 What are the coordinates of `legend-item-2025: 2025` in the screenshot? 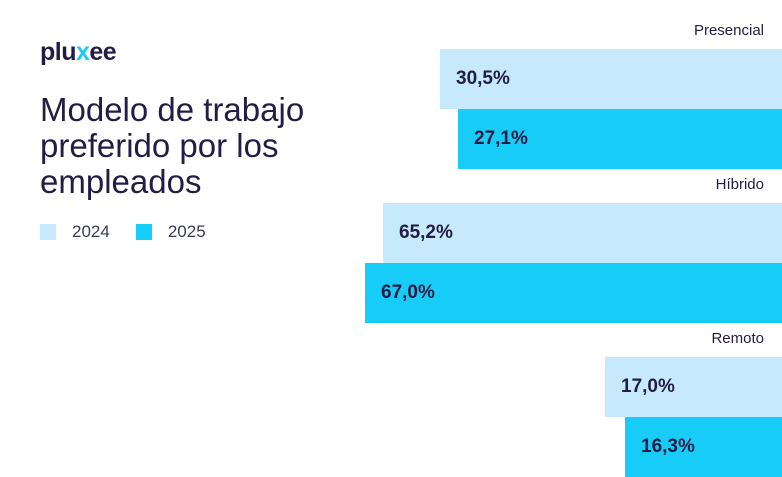 It's located at (170, 232).